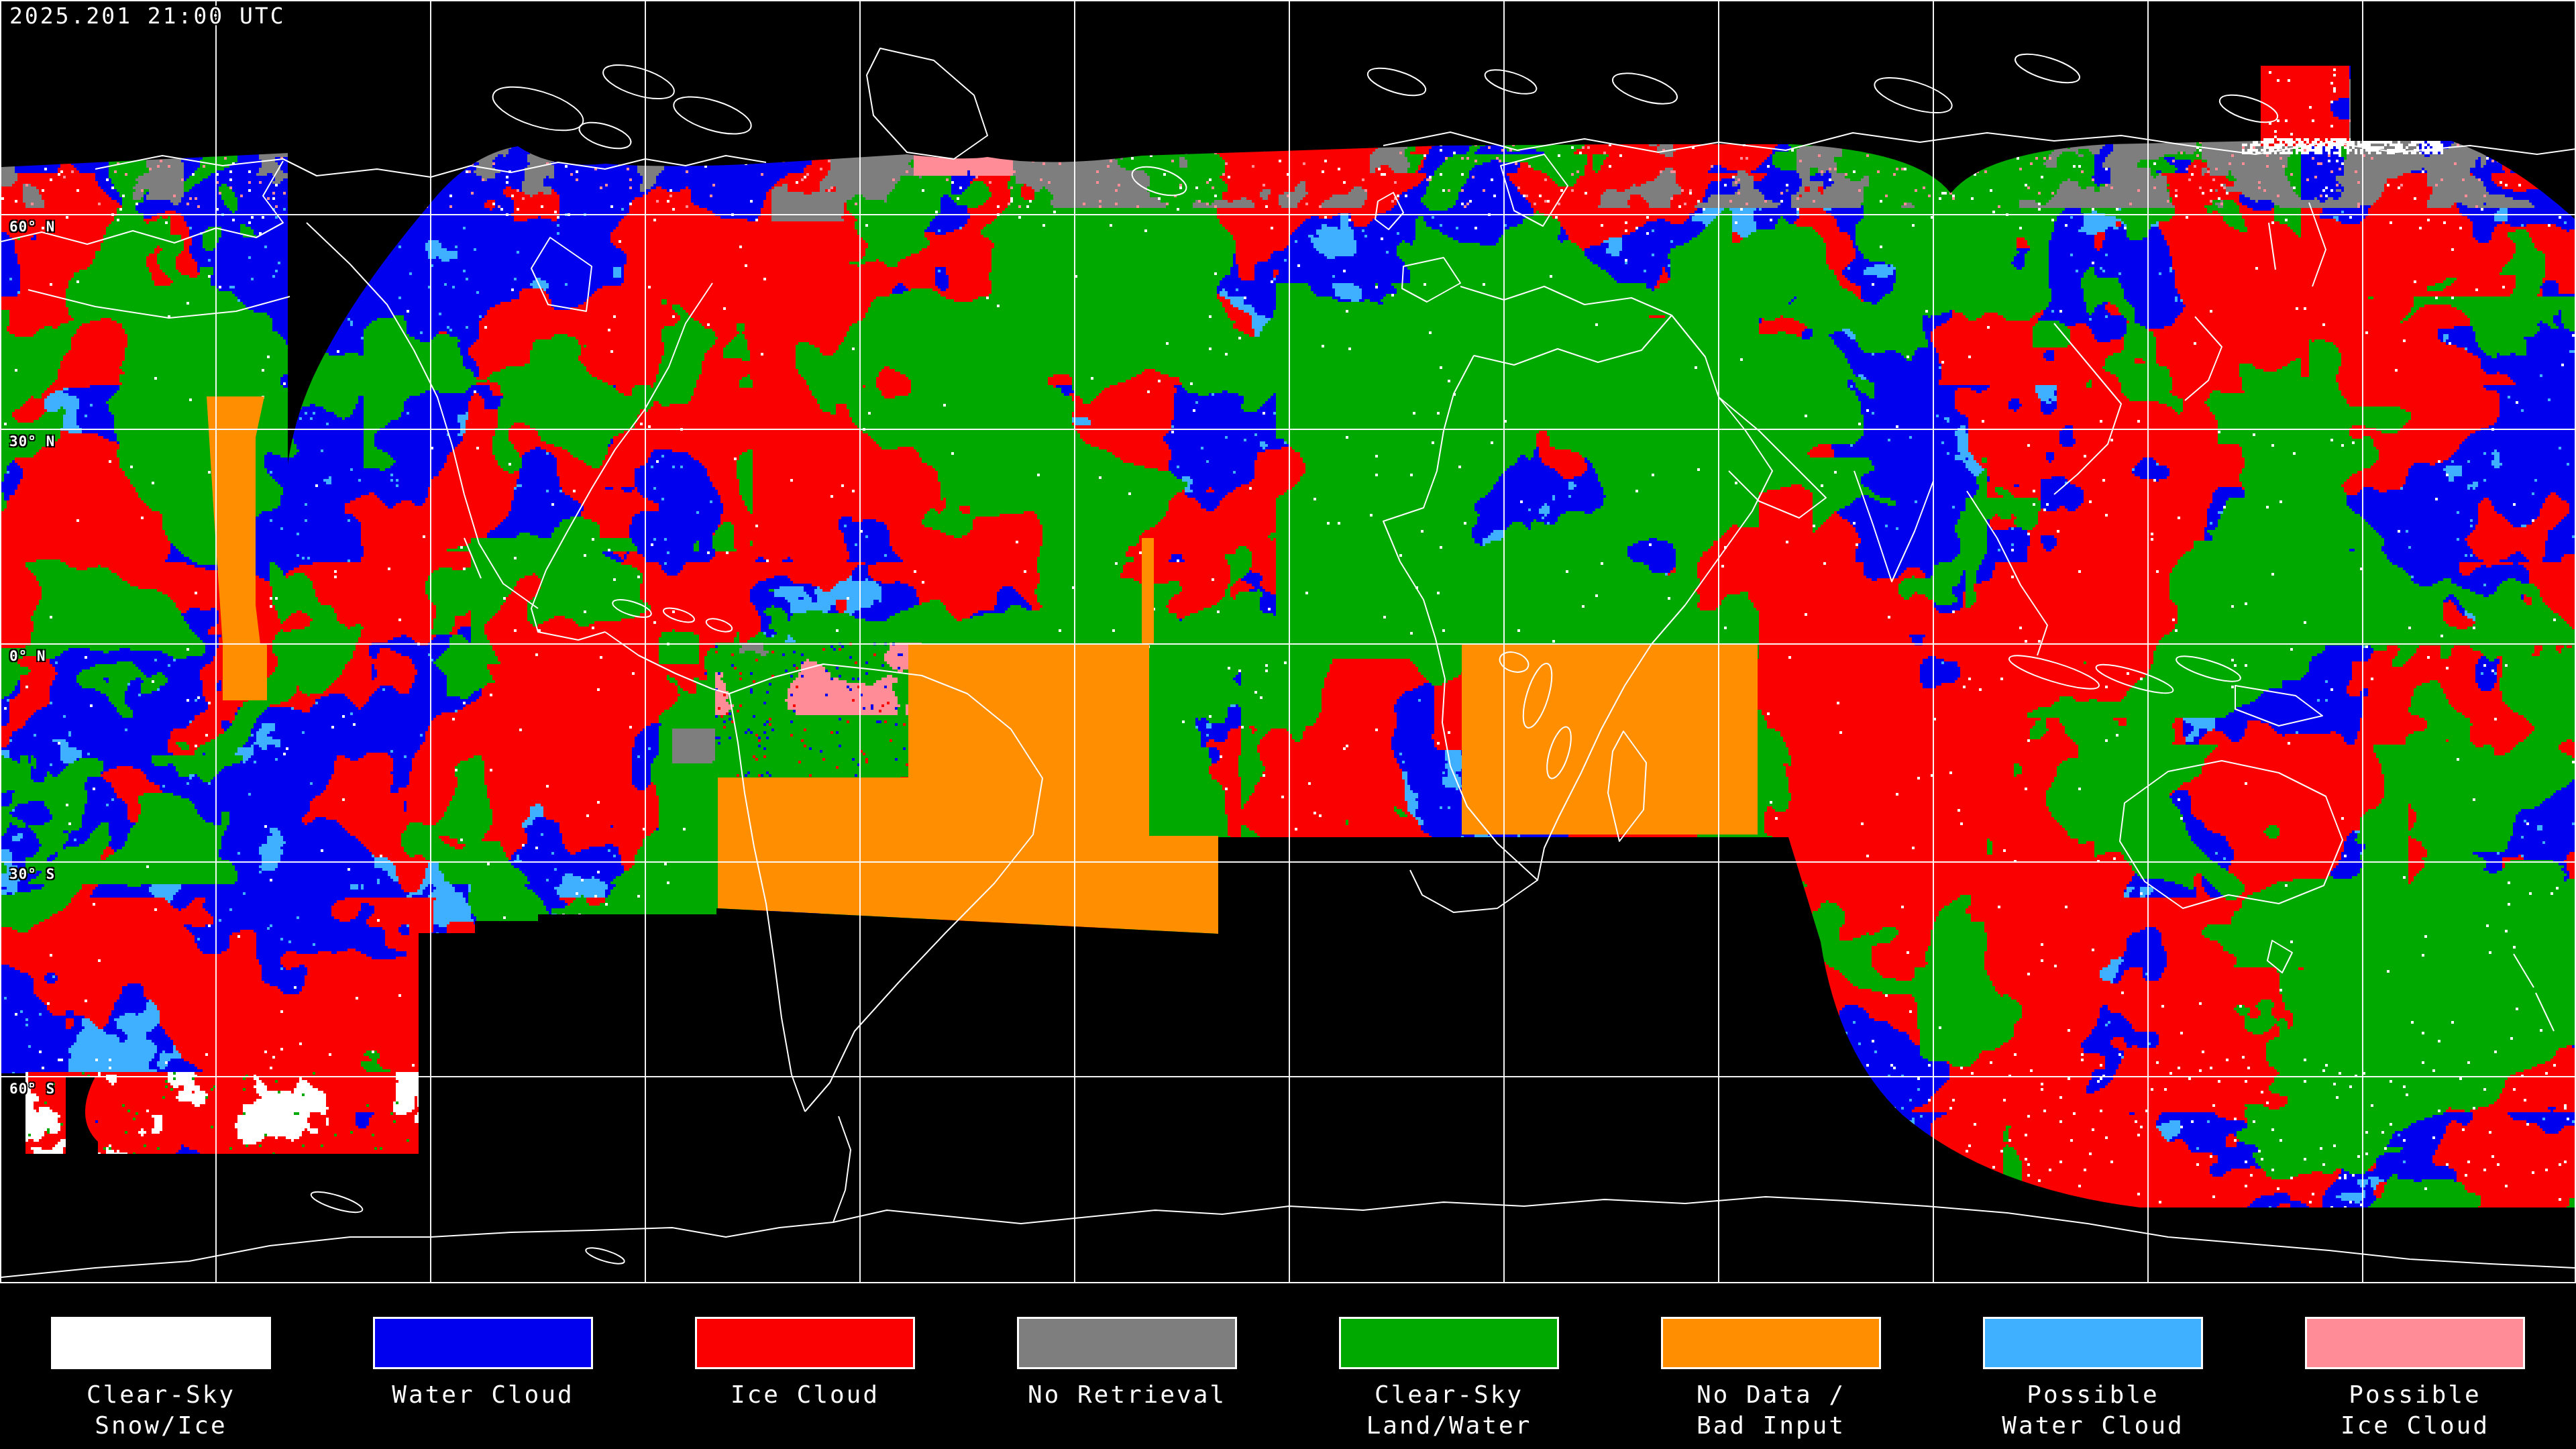 This screenshot has width=2576, height=1449. I want to click on legend-item-possible-ice-cloud: Possible Ice Cloud, so click(2415, 1366).